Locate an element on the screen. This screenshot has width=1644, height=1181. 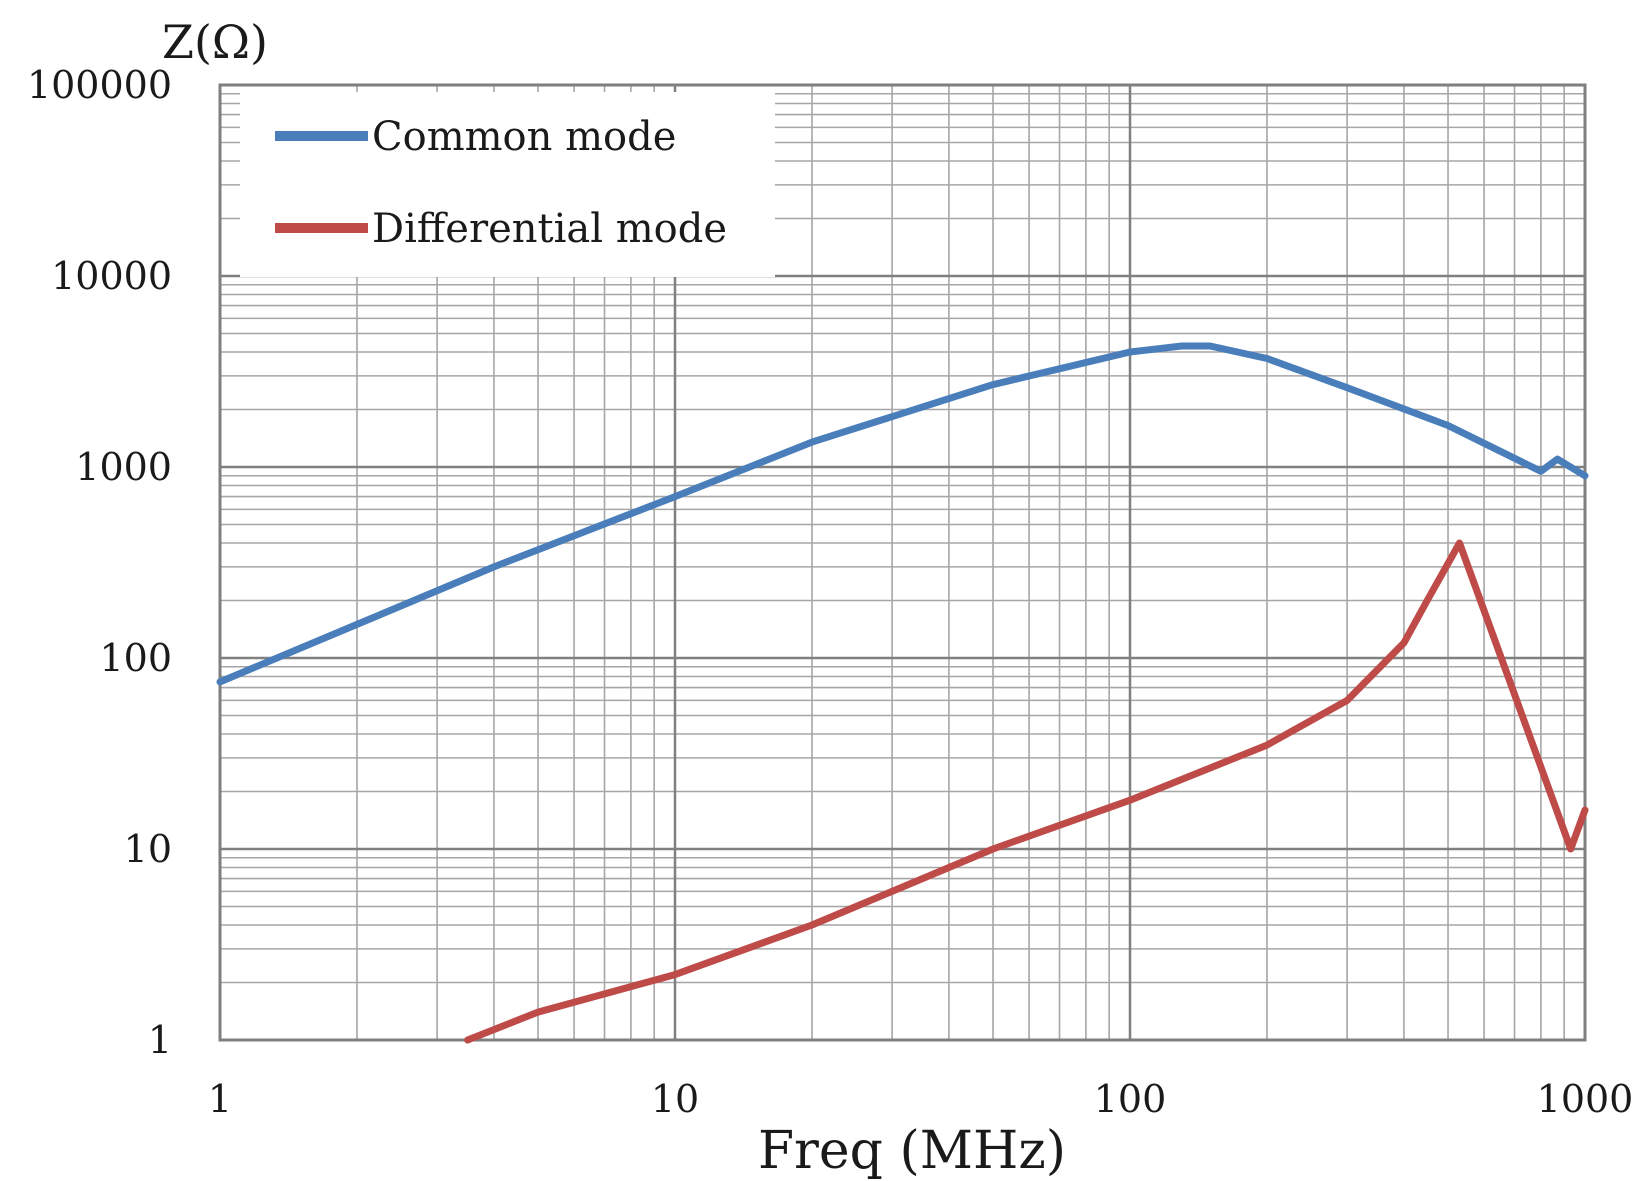
y-tick-label: 10000 is located at coordinates (111, 276).